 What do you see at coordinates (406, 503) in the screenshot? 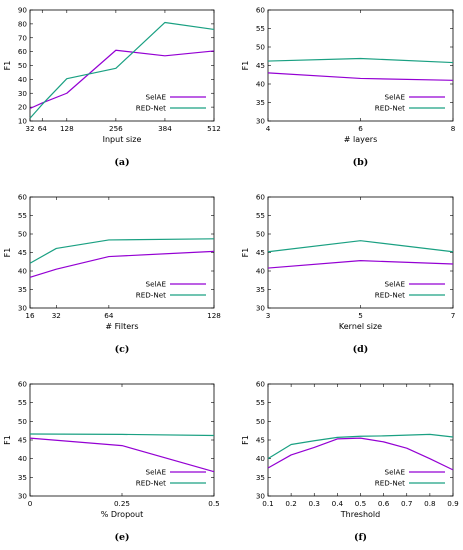
I see `x-tick-label: 0.7` at bounding box center [406, 503].